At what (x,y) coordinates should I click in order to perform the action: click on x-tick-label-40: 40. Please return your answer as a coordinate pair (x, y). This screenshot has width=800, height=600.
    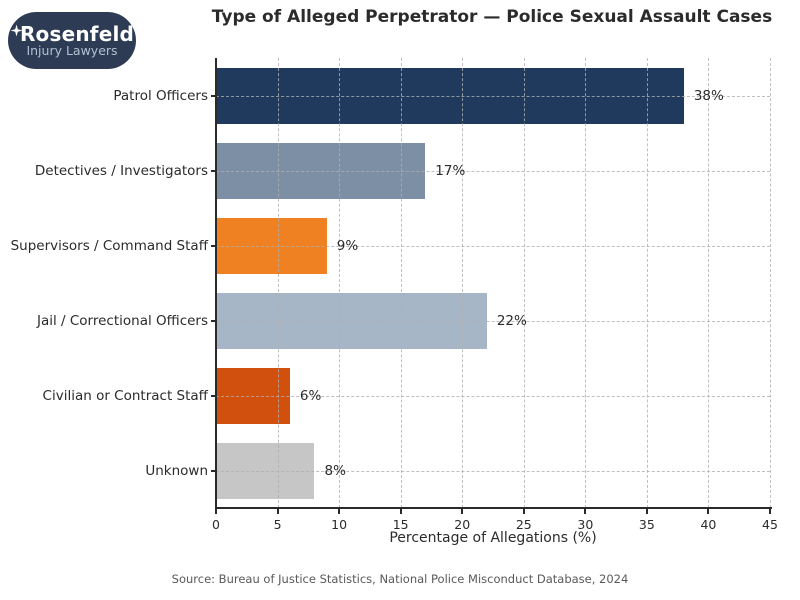
    Looking at the image, I should click on (708, 524).